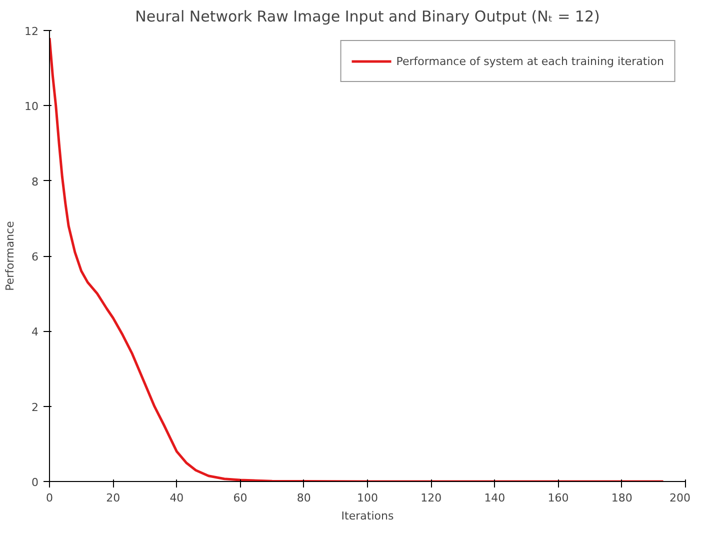 Image resolution: width=702 pixels, height=533 pixels. What do you see at coordinates (177, 498) in the screenshot?
I see `x-tick-label: 40` at bounding box center [177, 498].